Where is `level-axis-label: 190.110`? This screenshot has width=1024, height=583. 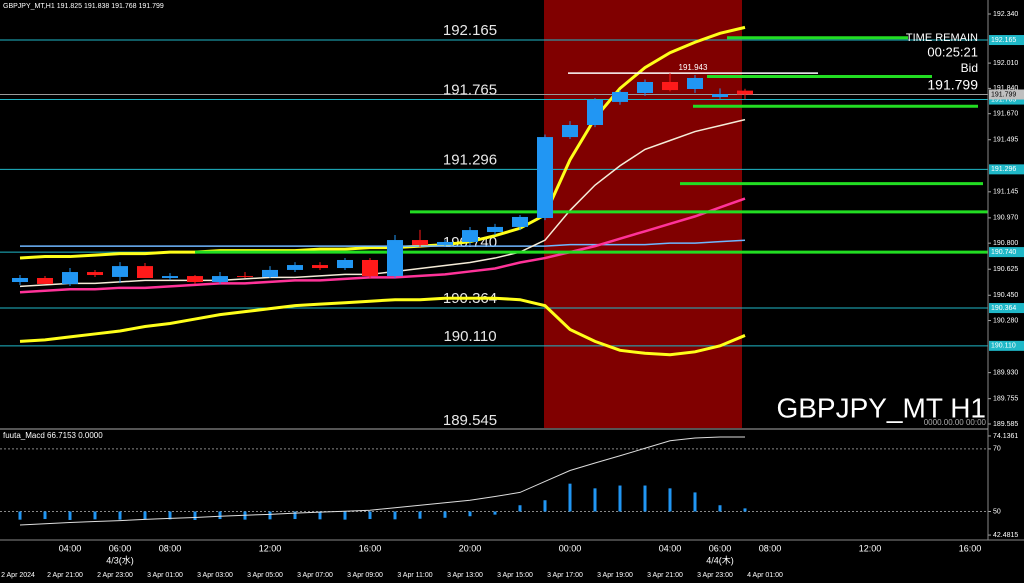
level-axis-label: 190.110 is located at coordinates (1003, 346).